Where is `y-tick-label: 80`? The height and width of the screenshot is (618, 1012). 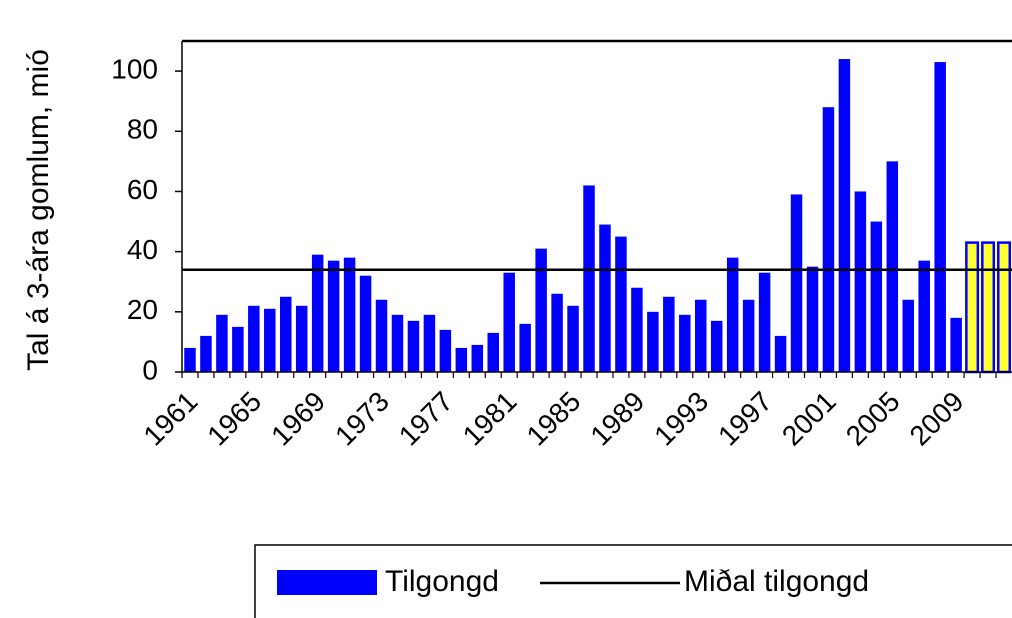
y-tick-label: 80 is located at coordinates (142, 129).